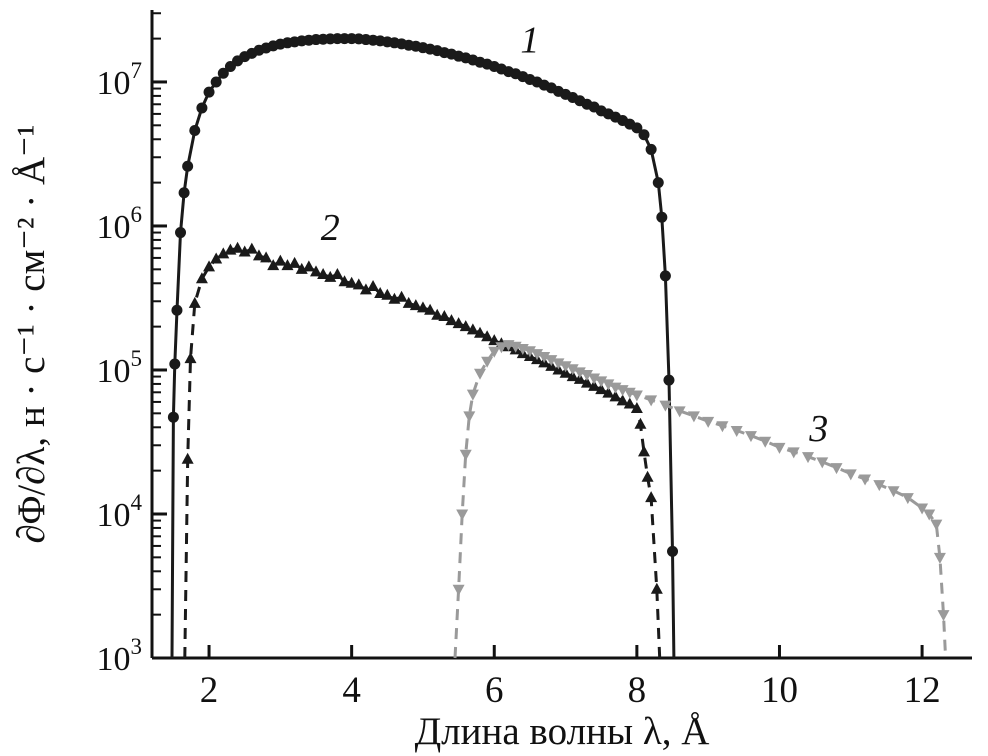  I want to click on x-tick-label: 4, so click(351, 690).